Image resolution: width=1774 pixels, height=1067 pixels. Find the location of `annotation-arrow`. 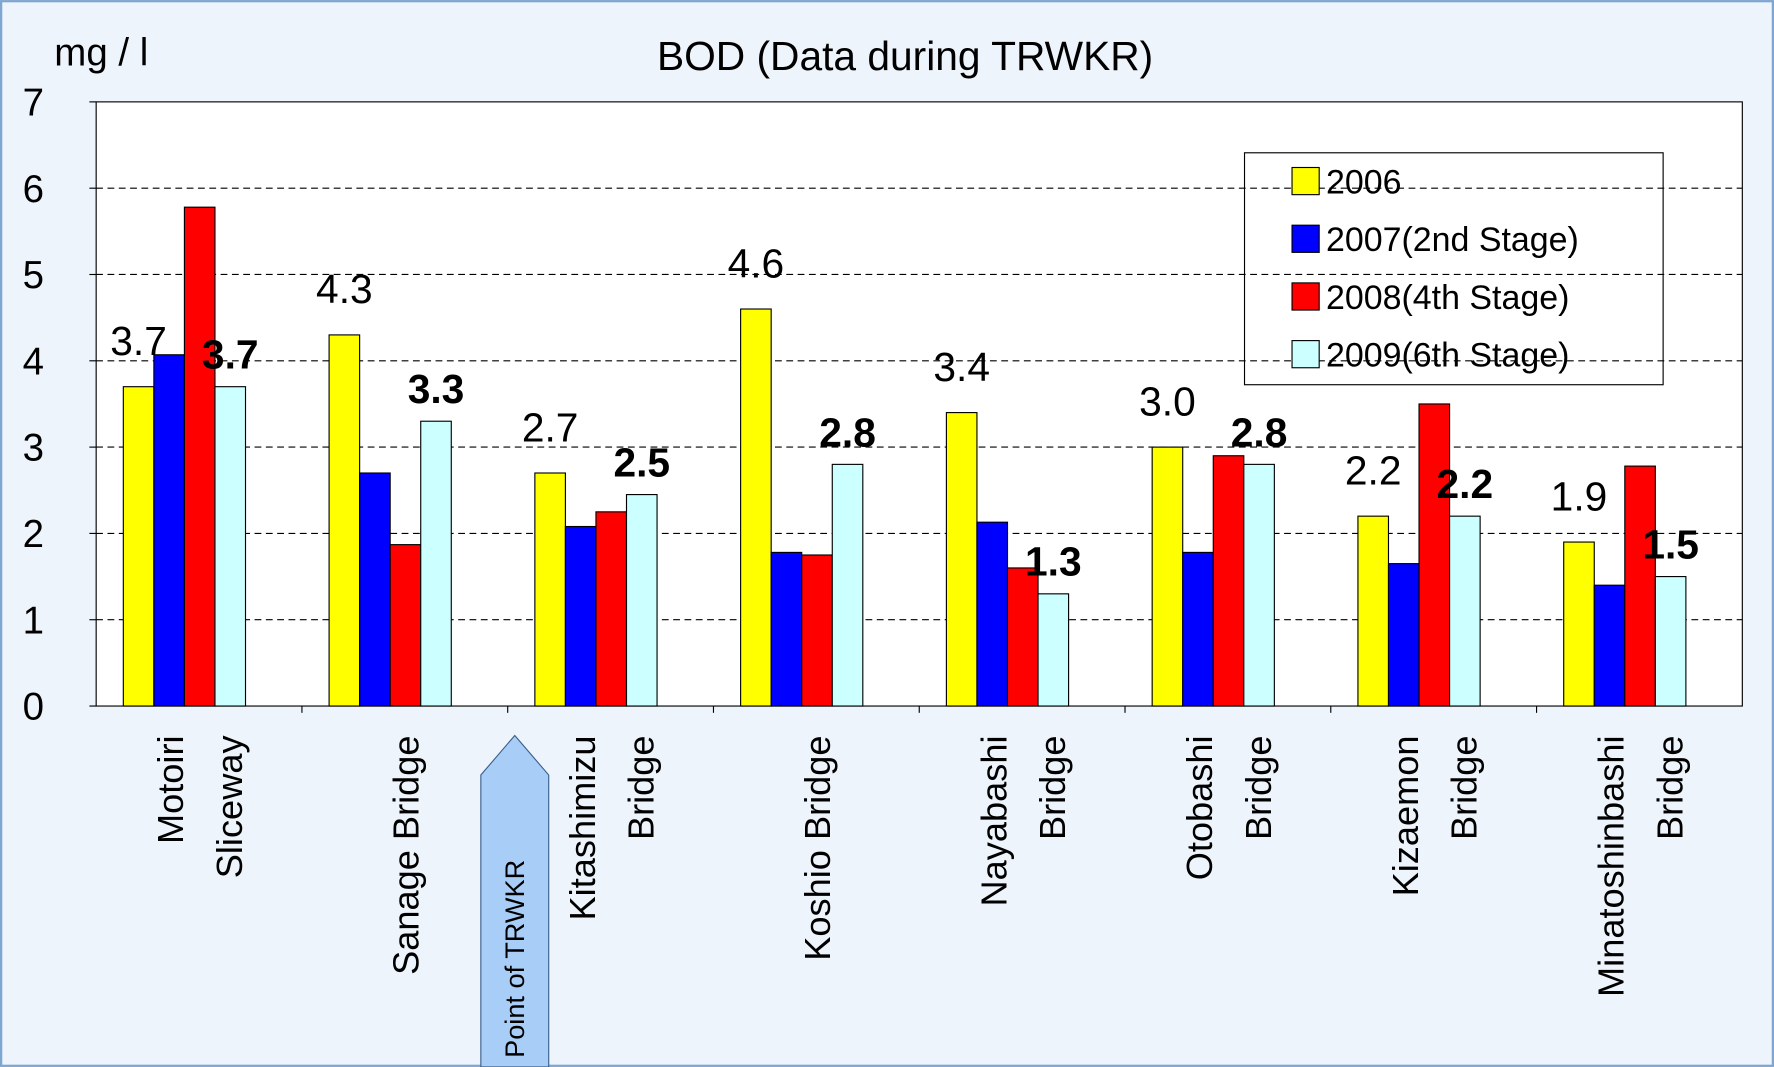

annotation-arrow is located at coordinates (515, 900).